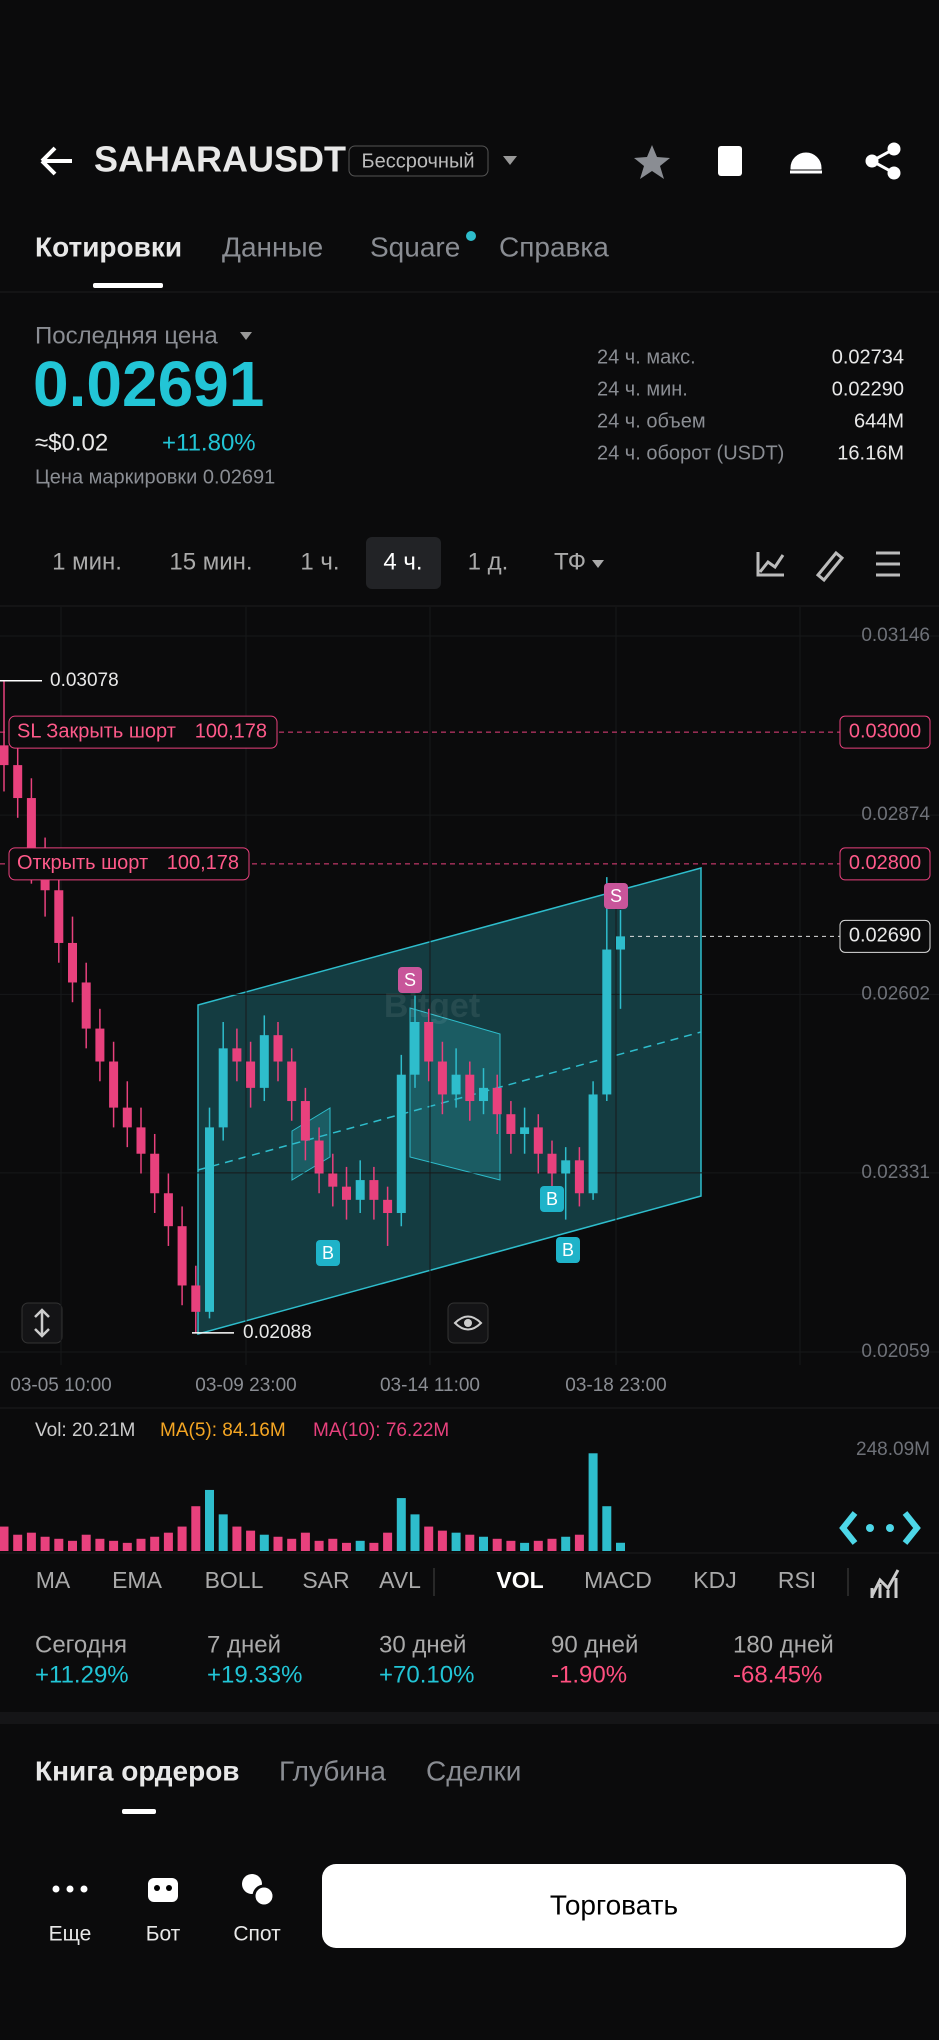  What do you see at coordinates (449, 1101) in the screenshot?
I see `channel` at bounding box center [449, 1101].